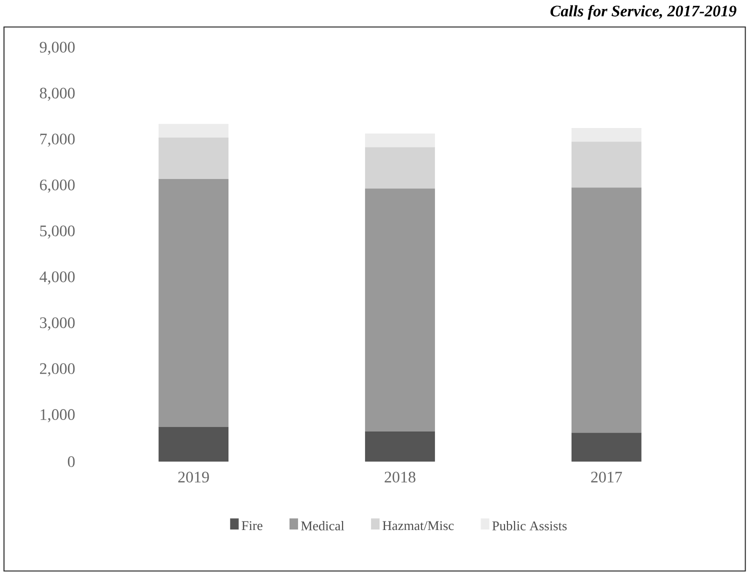  Describe the element at coordinates (643, 12) in the screenshot. I see `chart-title: Calls for Service, 2017-2019` at that location.